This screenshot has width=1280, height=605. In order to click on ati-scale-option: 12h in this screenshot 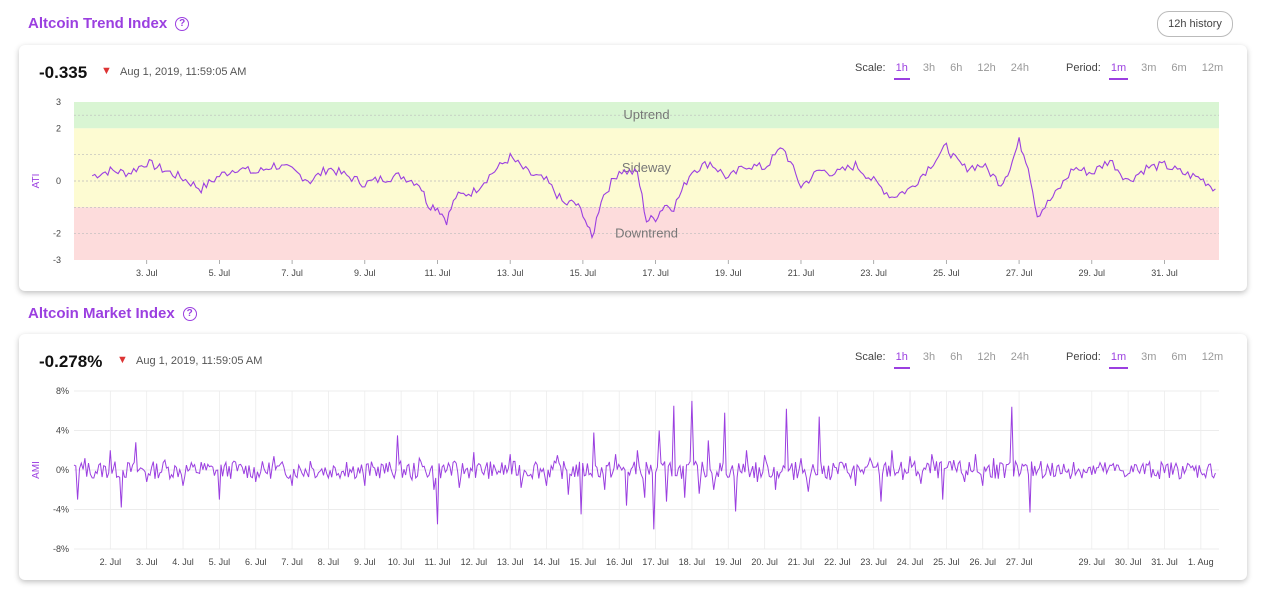, I will do `click(986, 68)`.